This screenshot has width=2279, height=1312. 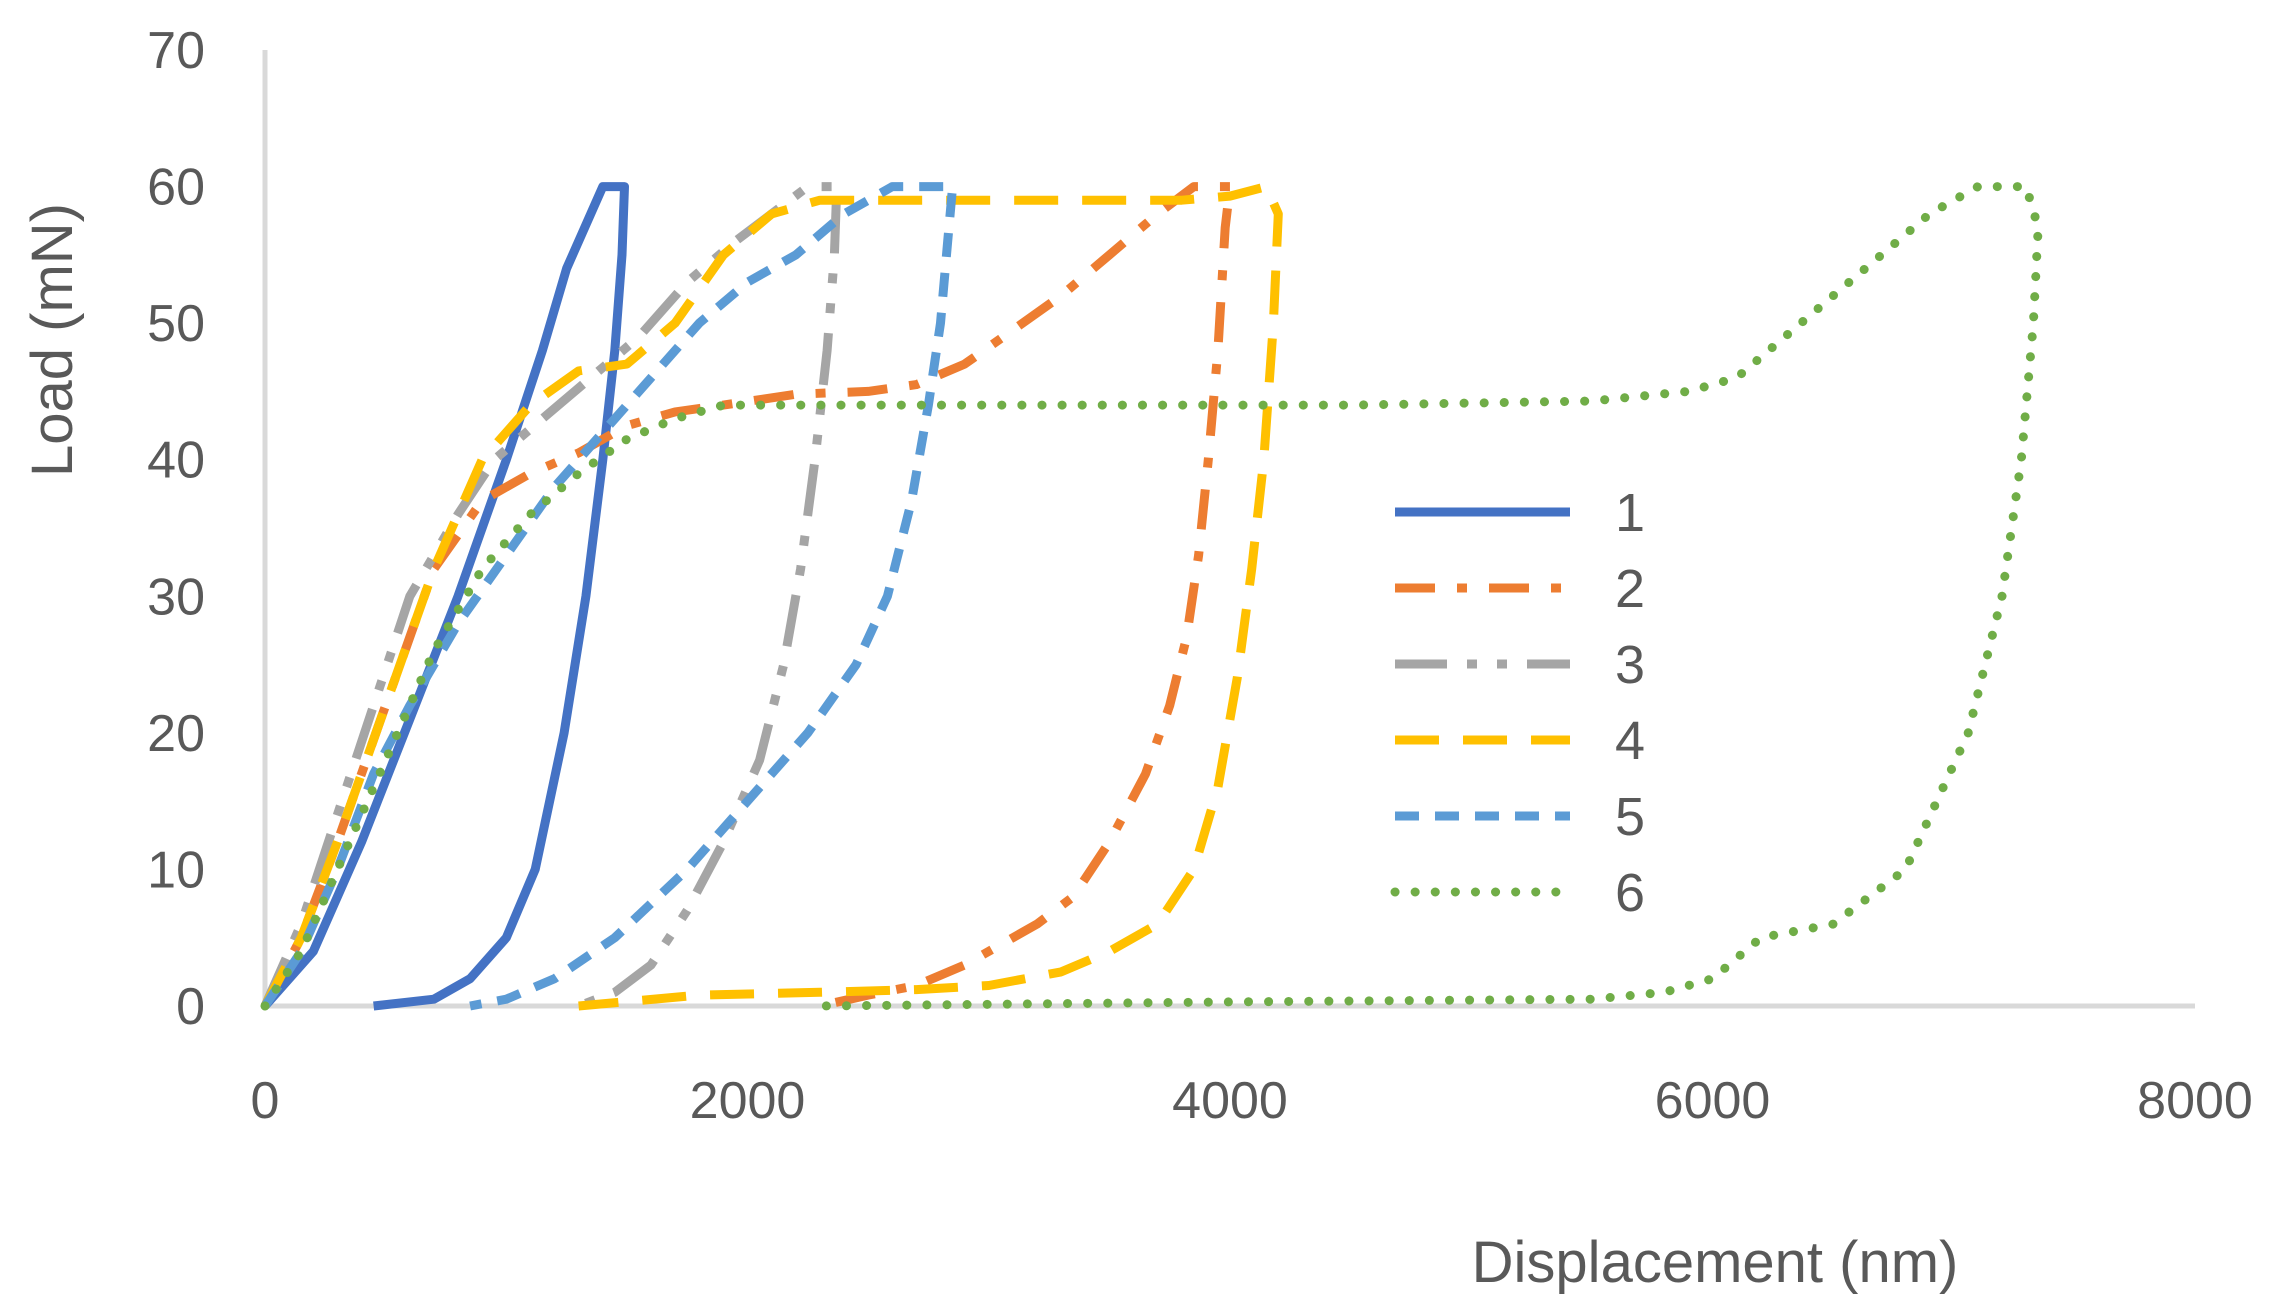 What do you see at coordinates (176, 188) in the screenshot?
I see `y-tick-label: 60` at bounding box center [176, 188].